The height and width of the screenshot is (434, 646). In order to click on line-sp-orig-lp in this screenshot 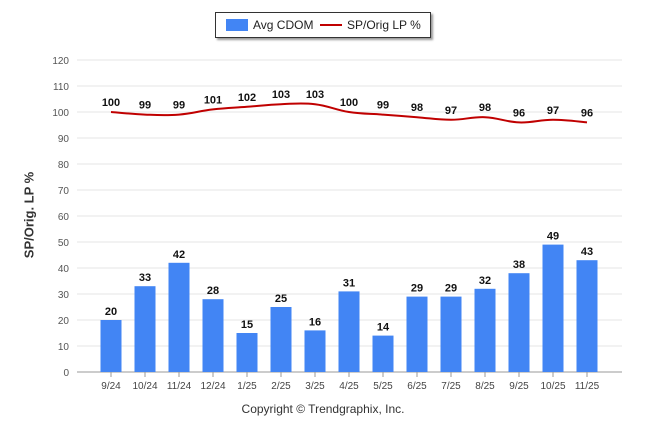, I will do `click(349, 113)`.